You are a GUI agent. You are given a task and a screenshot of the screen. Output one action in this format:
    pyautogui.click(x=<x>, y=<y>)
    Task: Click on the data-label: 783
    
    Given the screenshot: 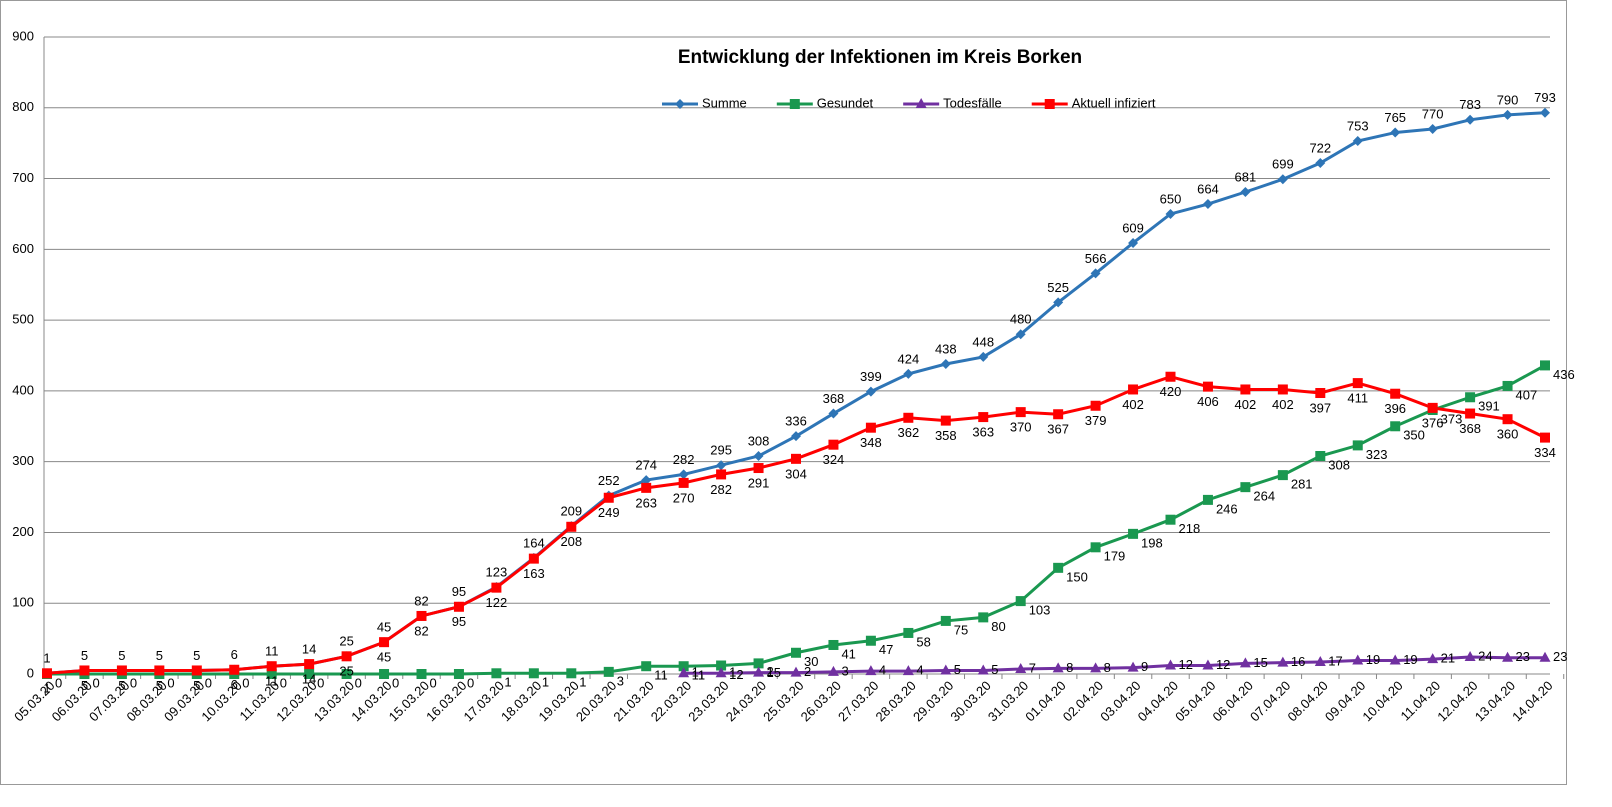 What is the action you would take?
    pyautogui.click(x=1470, y=104)
    